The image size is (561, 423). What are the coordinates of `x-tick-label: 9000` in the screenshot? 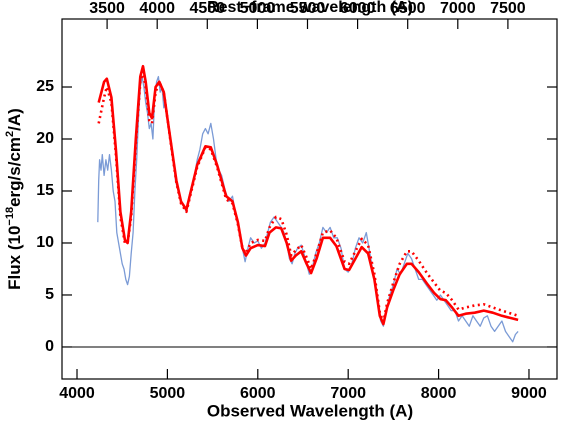 It's located at (529, 393).